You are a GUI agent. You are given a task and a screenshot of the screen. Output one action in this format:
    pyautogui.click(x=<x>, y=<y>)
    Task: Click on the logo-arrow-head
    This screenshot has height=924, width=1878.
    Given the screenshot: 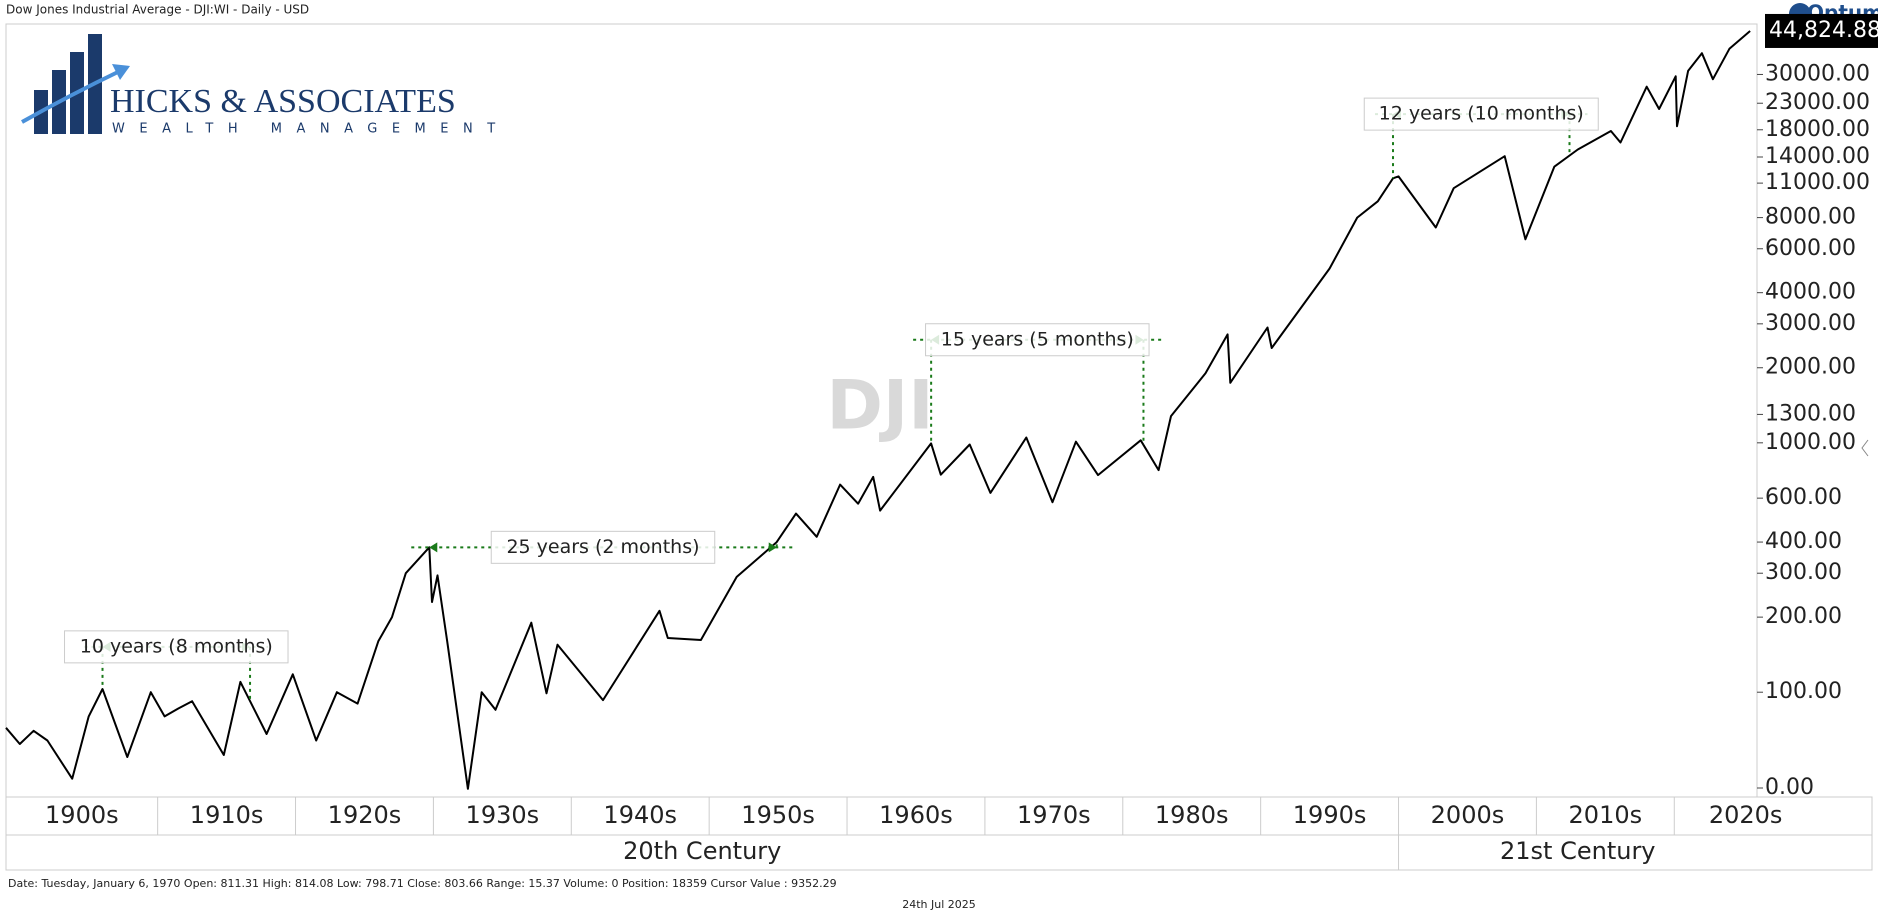 What is the action you would take?
    pyautogui.click(x=121, y=72)
    